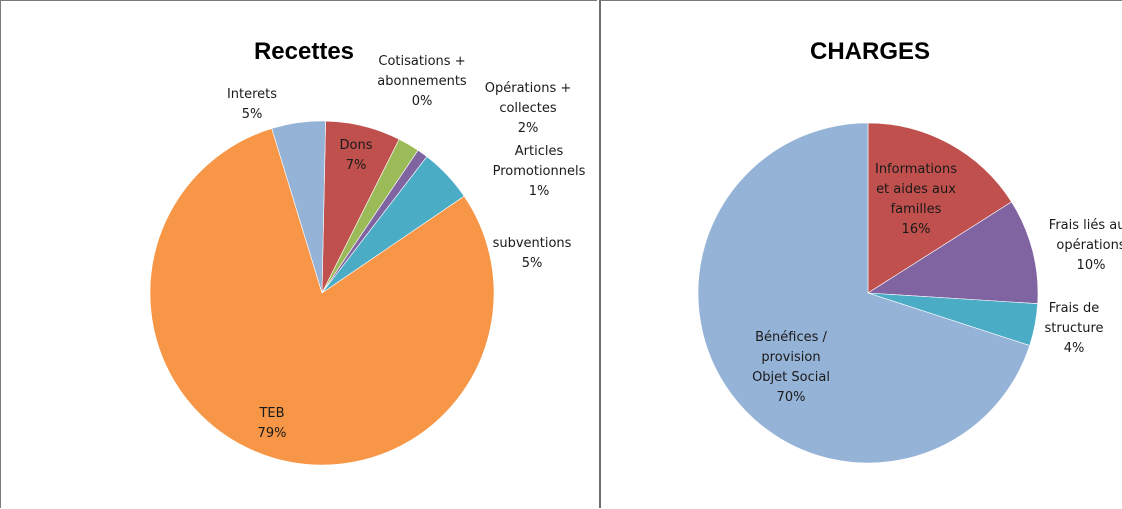  I want to click on recettes-label-subventions: subventions 5%, so click(532, 253).